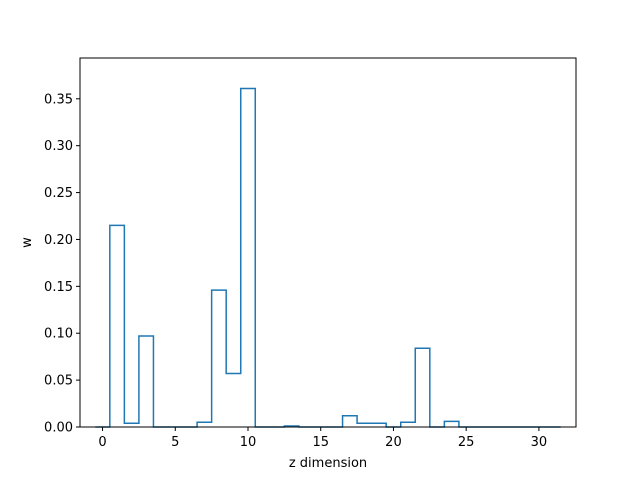 This screenshot has width=640, height=480. What do you see at coordinates (102, 442) in the screenshot?
I see `x-tick-label: 0` at bounding box center [102, 442].